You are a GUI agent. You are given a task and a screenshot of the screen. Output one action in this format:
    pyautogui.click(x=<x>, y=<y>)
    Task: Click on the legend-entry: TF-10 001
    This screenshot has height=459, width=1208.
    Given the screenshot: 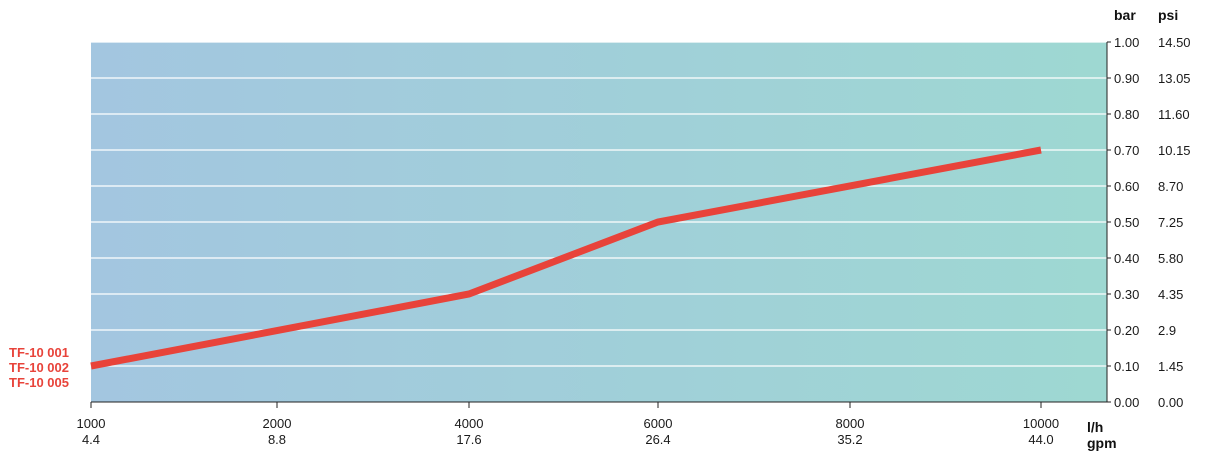 What is the action you would take?
    pyautogui.click(x=39, y=352)
    